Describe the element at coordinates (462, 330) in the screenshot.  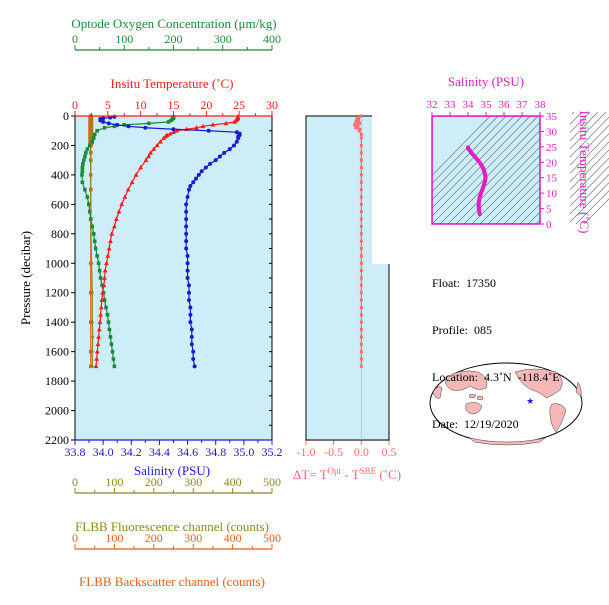
I see `profile-number: Profile: 085` at that location.